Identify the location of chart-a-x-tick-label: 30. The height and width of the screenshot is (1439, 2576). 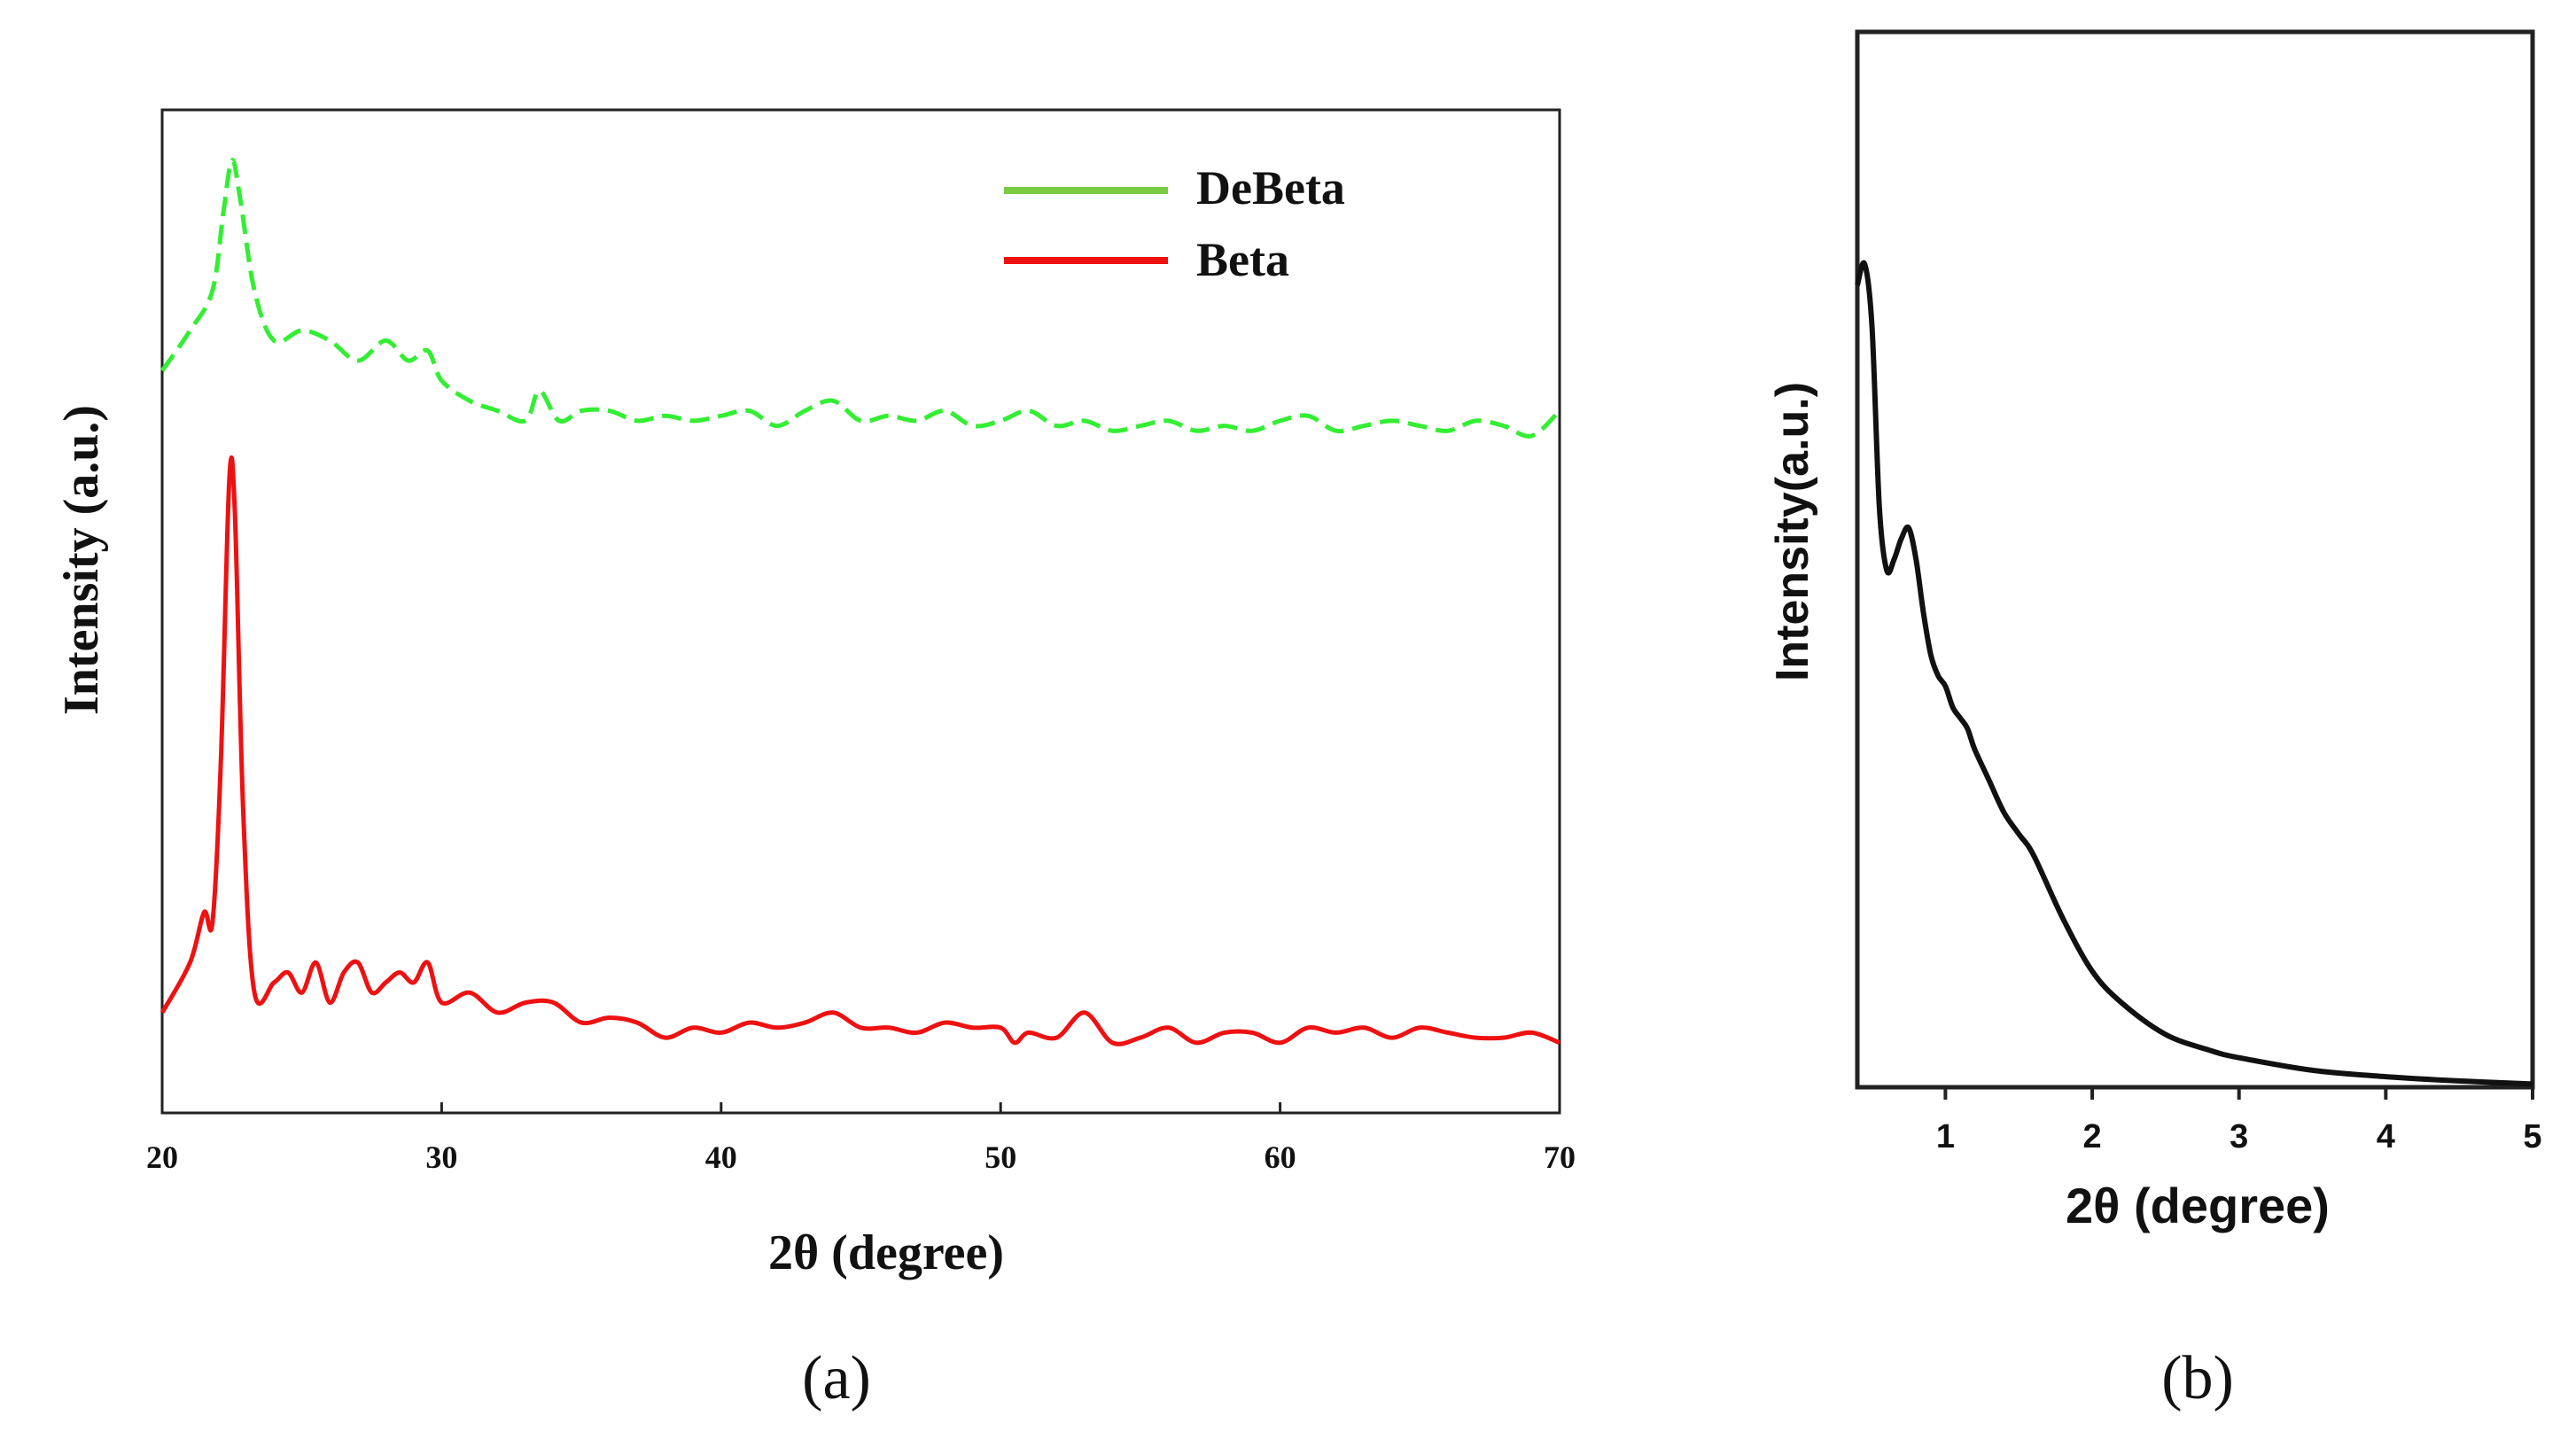
(441, 1158).